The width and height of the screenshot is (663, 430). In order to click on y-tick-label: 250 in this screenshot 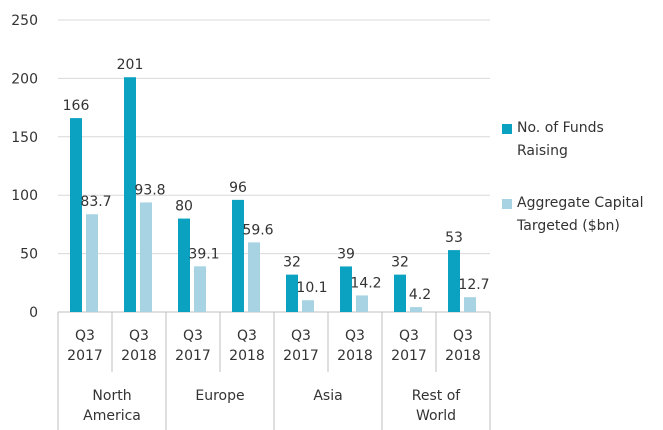, I will do `click(24, 21)`.